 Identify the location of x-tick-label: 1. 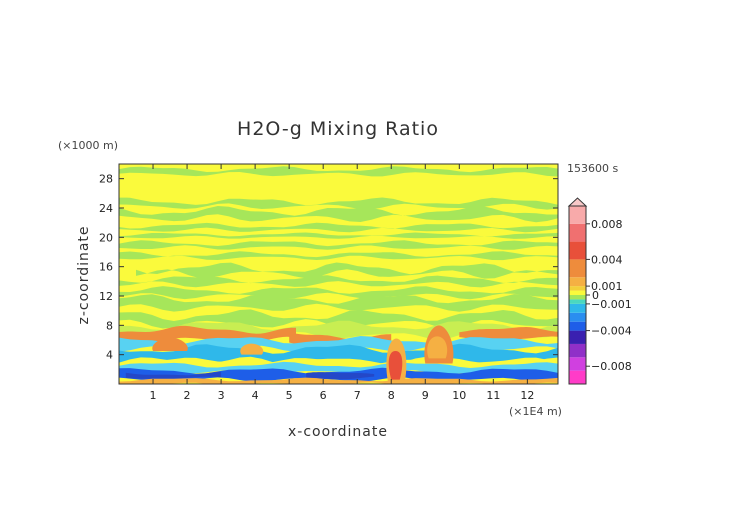
(153, 395).